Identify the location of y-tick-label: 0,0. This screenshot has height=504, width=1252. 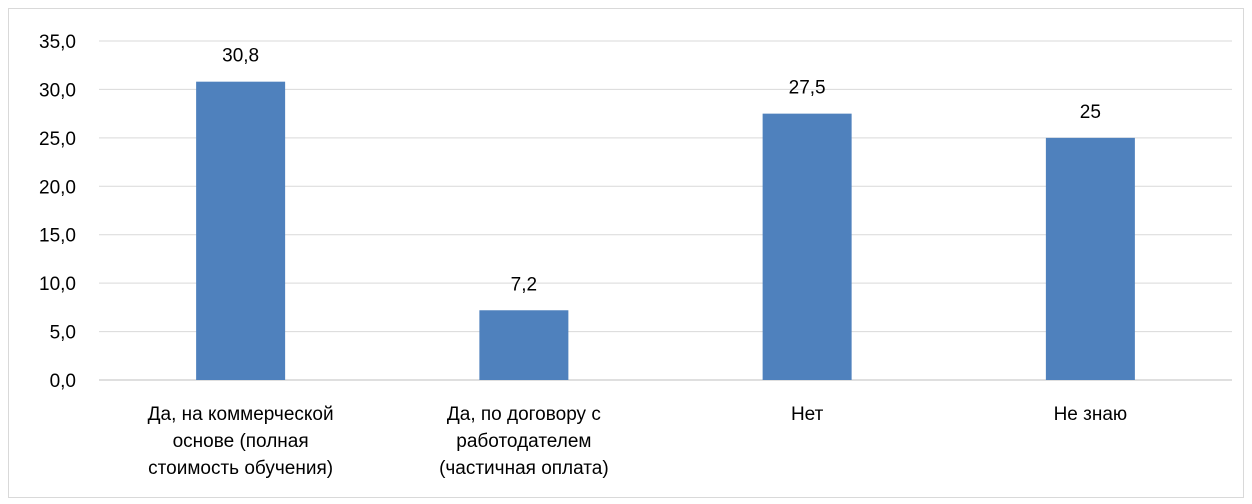
(63, 381).